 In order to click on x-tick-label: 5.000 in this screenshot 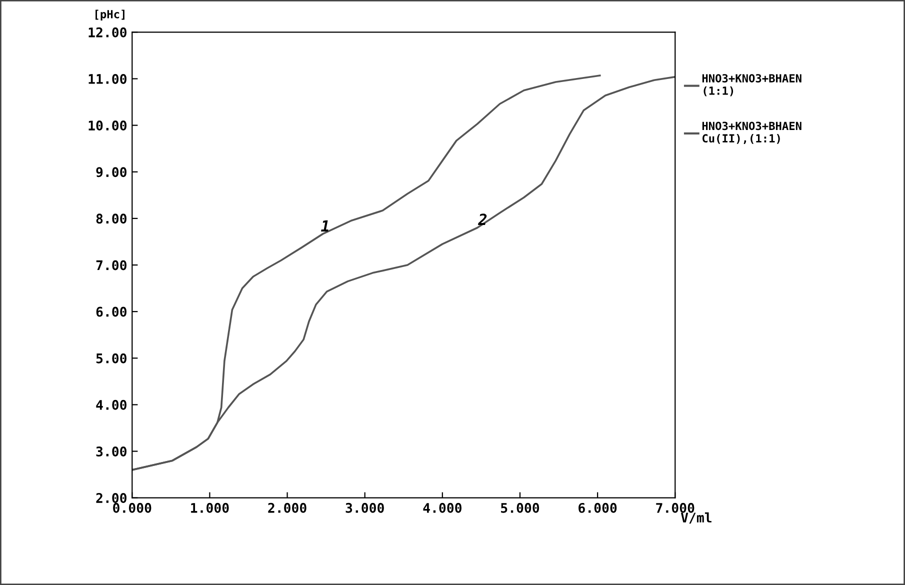, I will do `click(520, 507)`.